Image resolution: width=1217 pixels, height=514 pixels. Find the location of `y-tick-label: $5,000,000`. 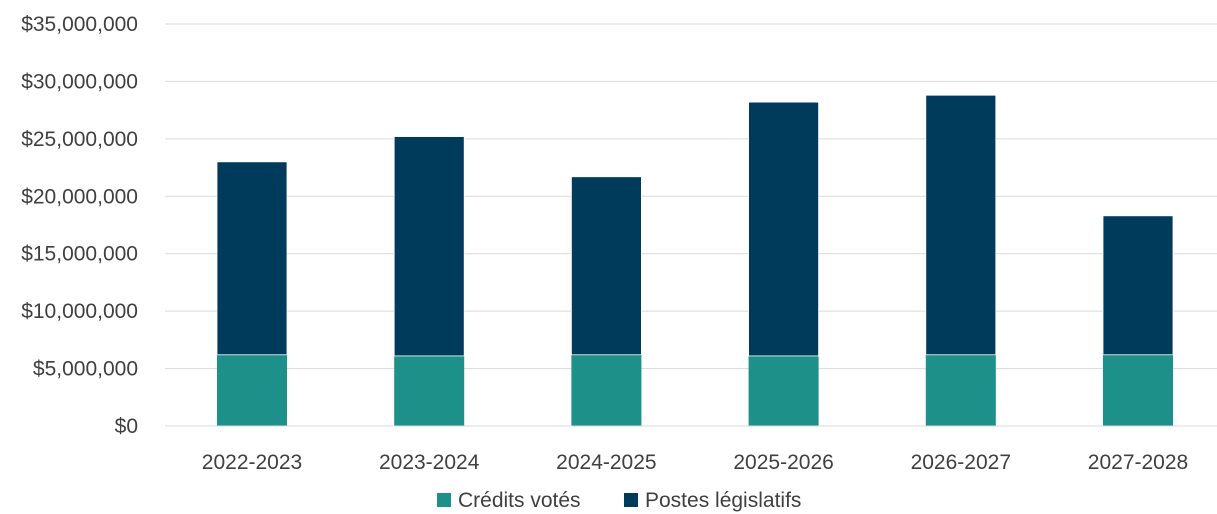

y-tick-label: $5,000,000 is located at coordinates (85, 369).